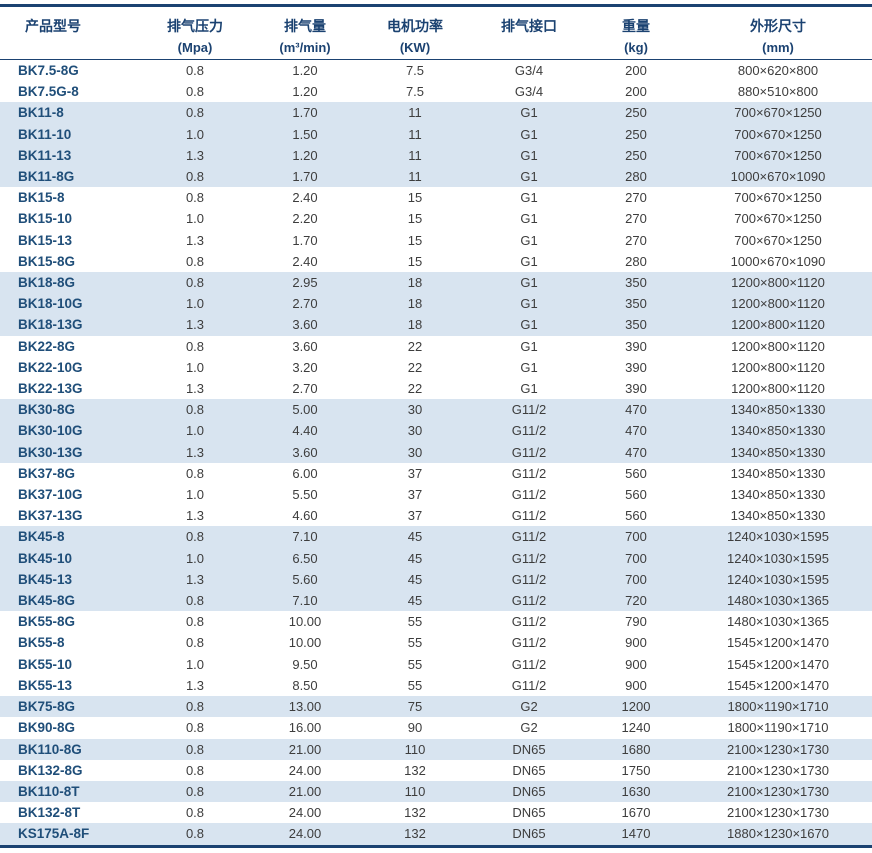  I want to click on cell-model: BK75-8G, so click(47, 707).